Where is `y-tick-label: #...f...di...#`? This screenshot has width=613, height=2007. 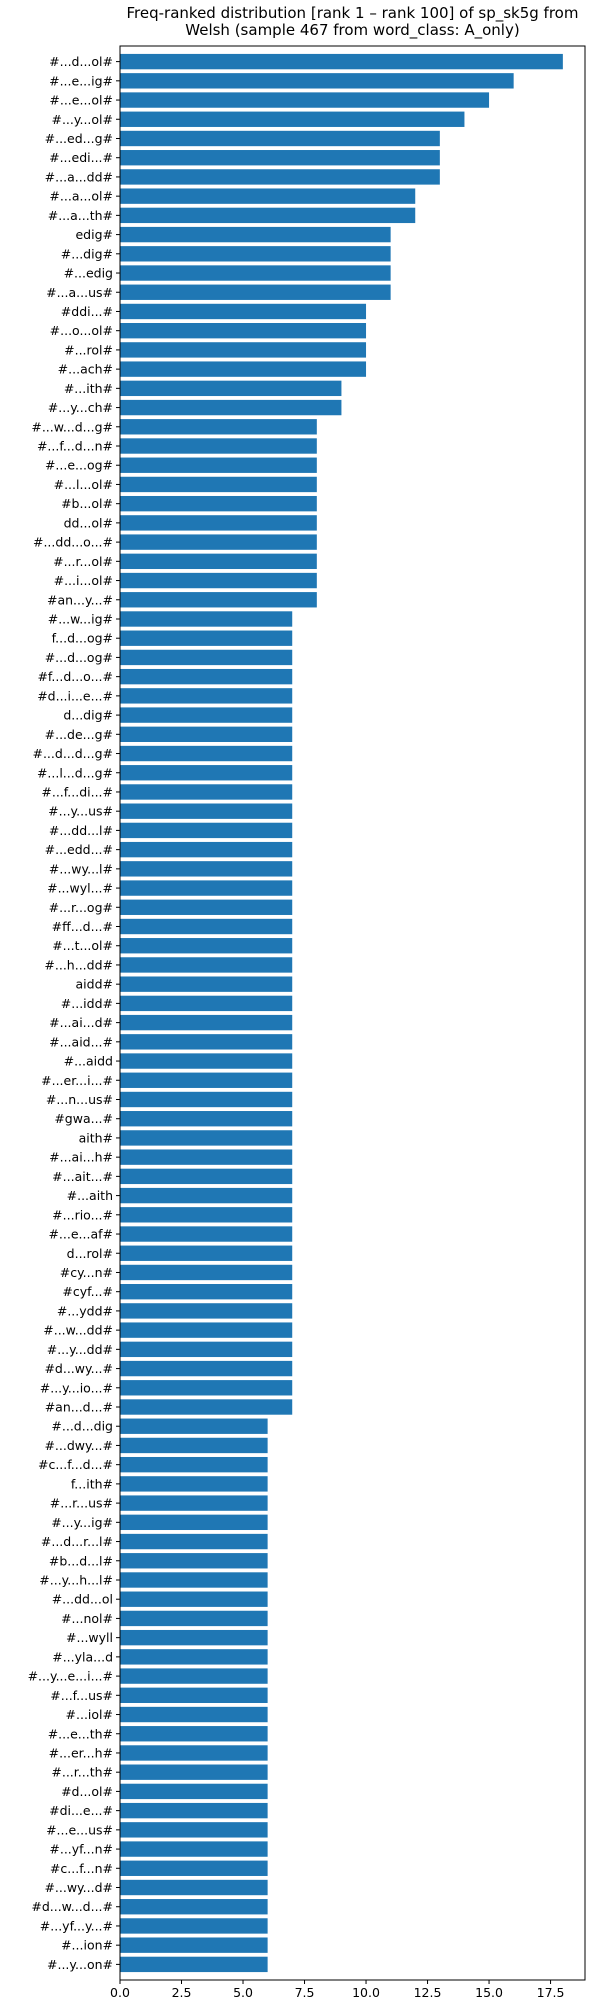
y-tick-label: #...f...di...# is located at coordinates (77, 791).